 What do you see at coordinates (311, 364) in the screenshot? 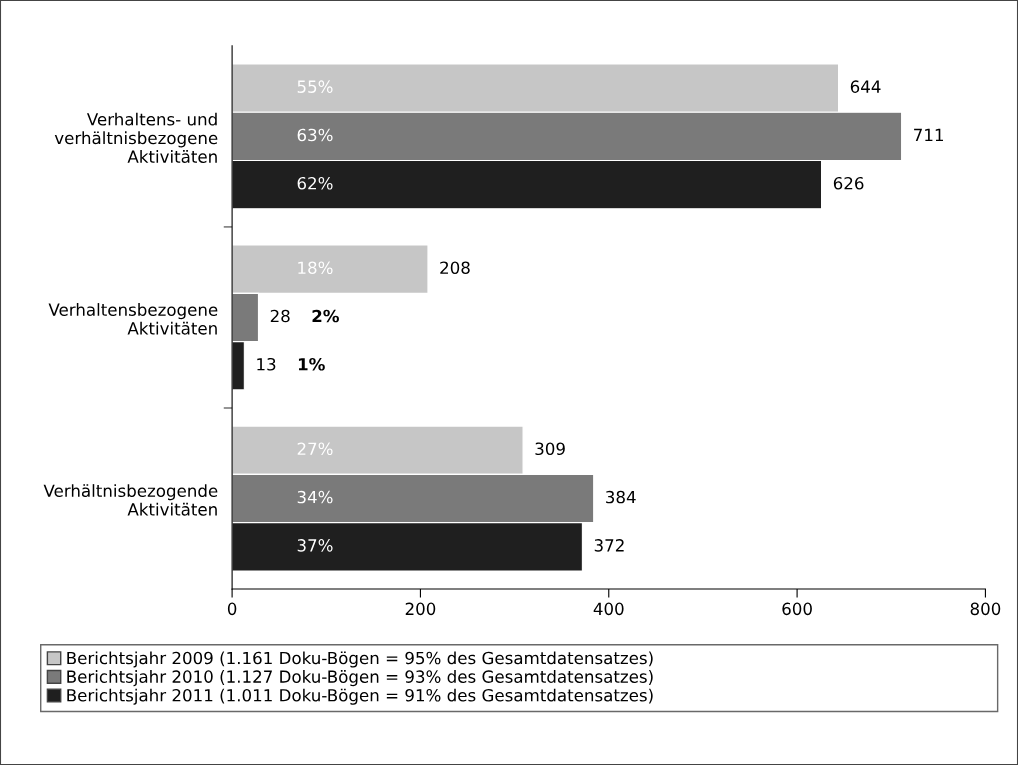
I see `annotation: 1%` at bounding box center [311, 364].